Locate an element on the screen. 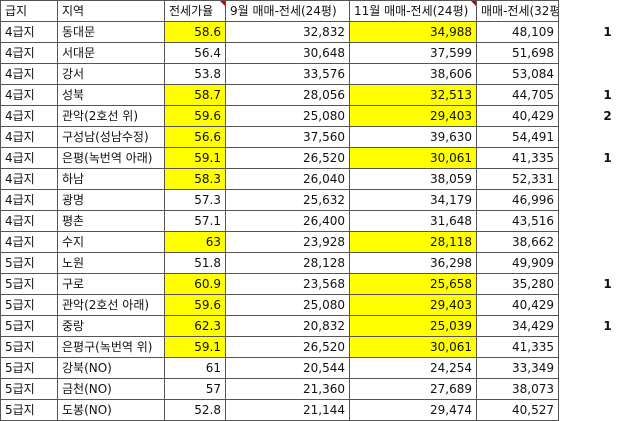  cell-nov-gap: 28,118 is located at coordinates (413, 242).